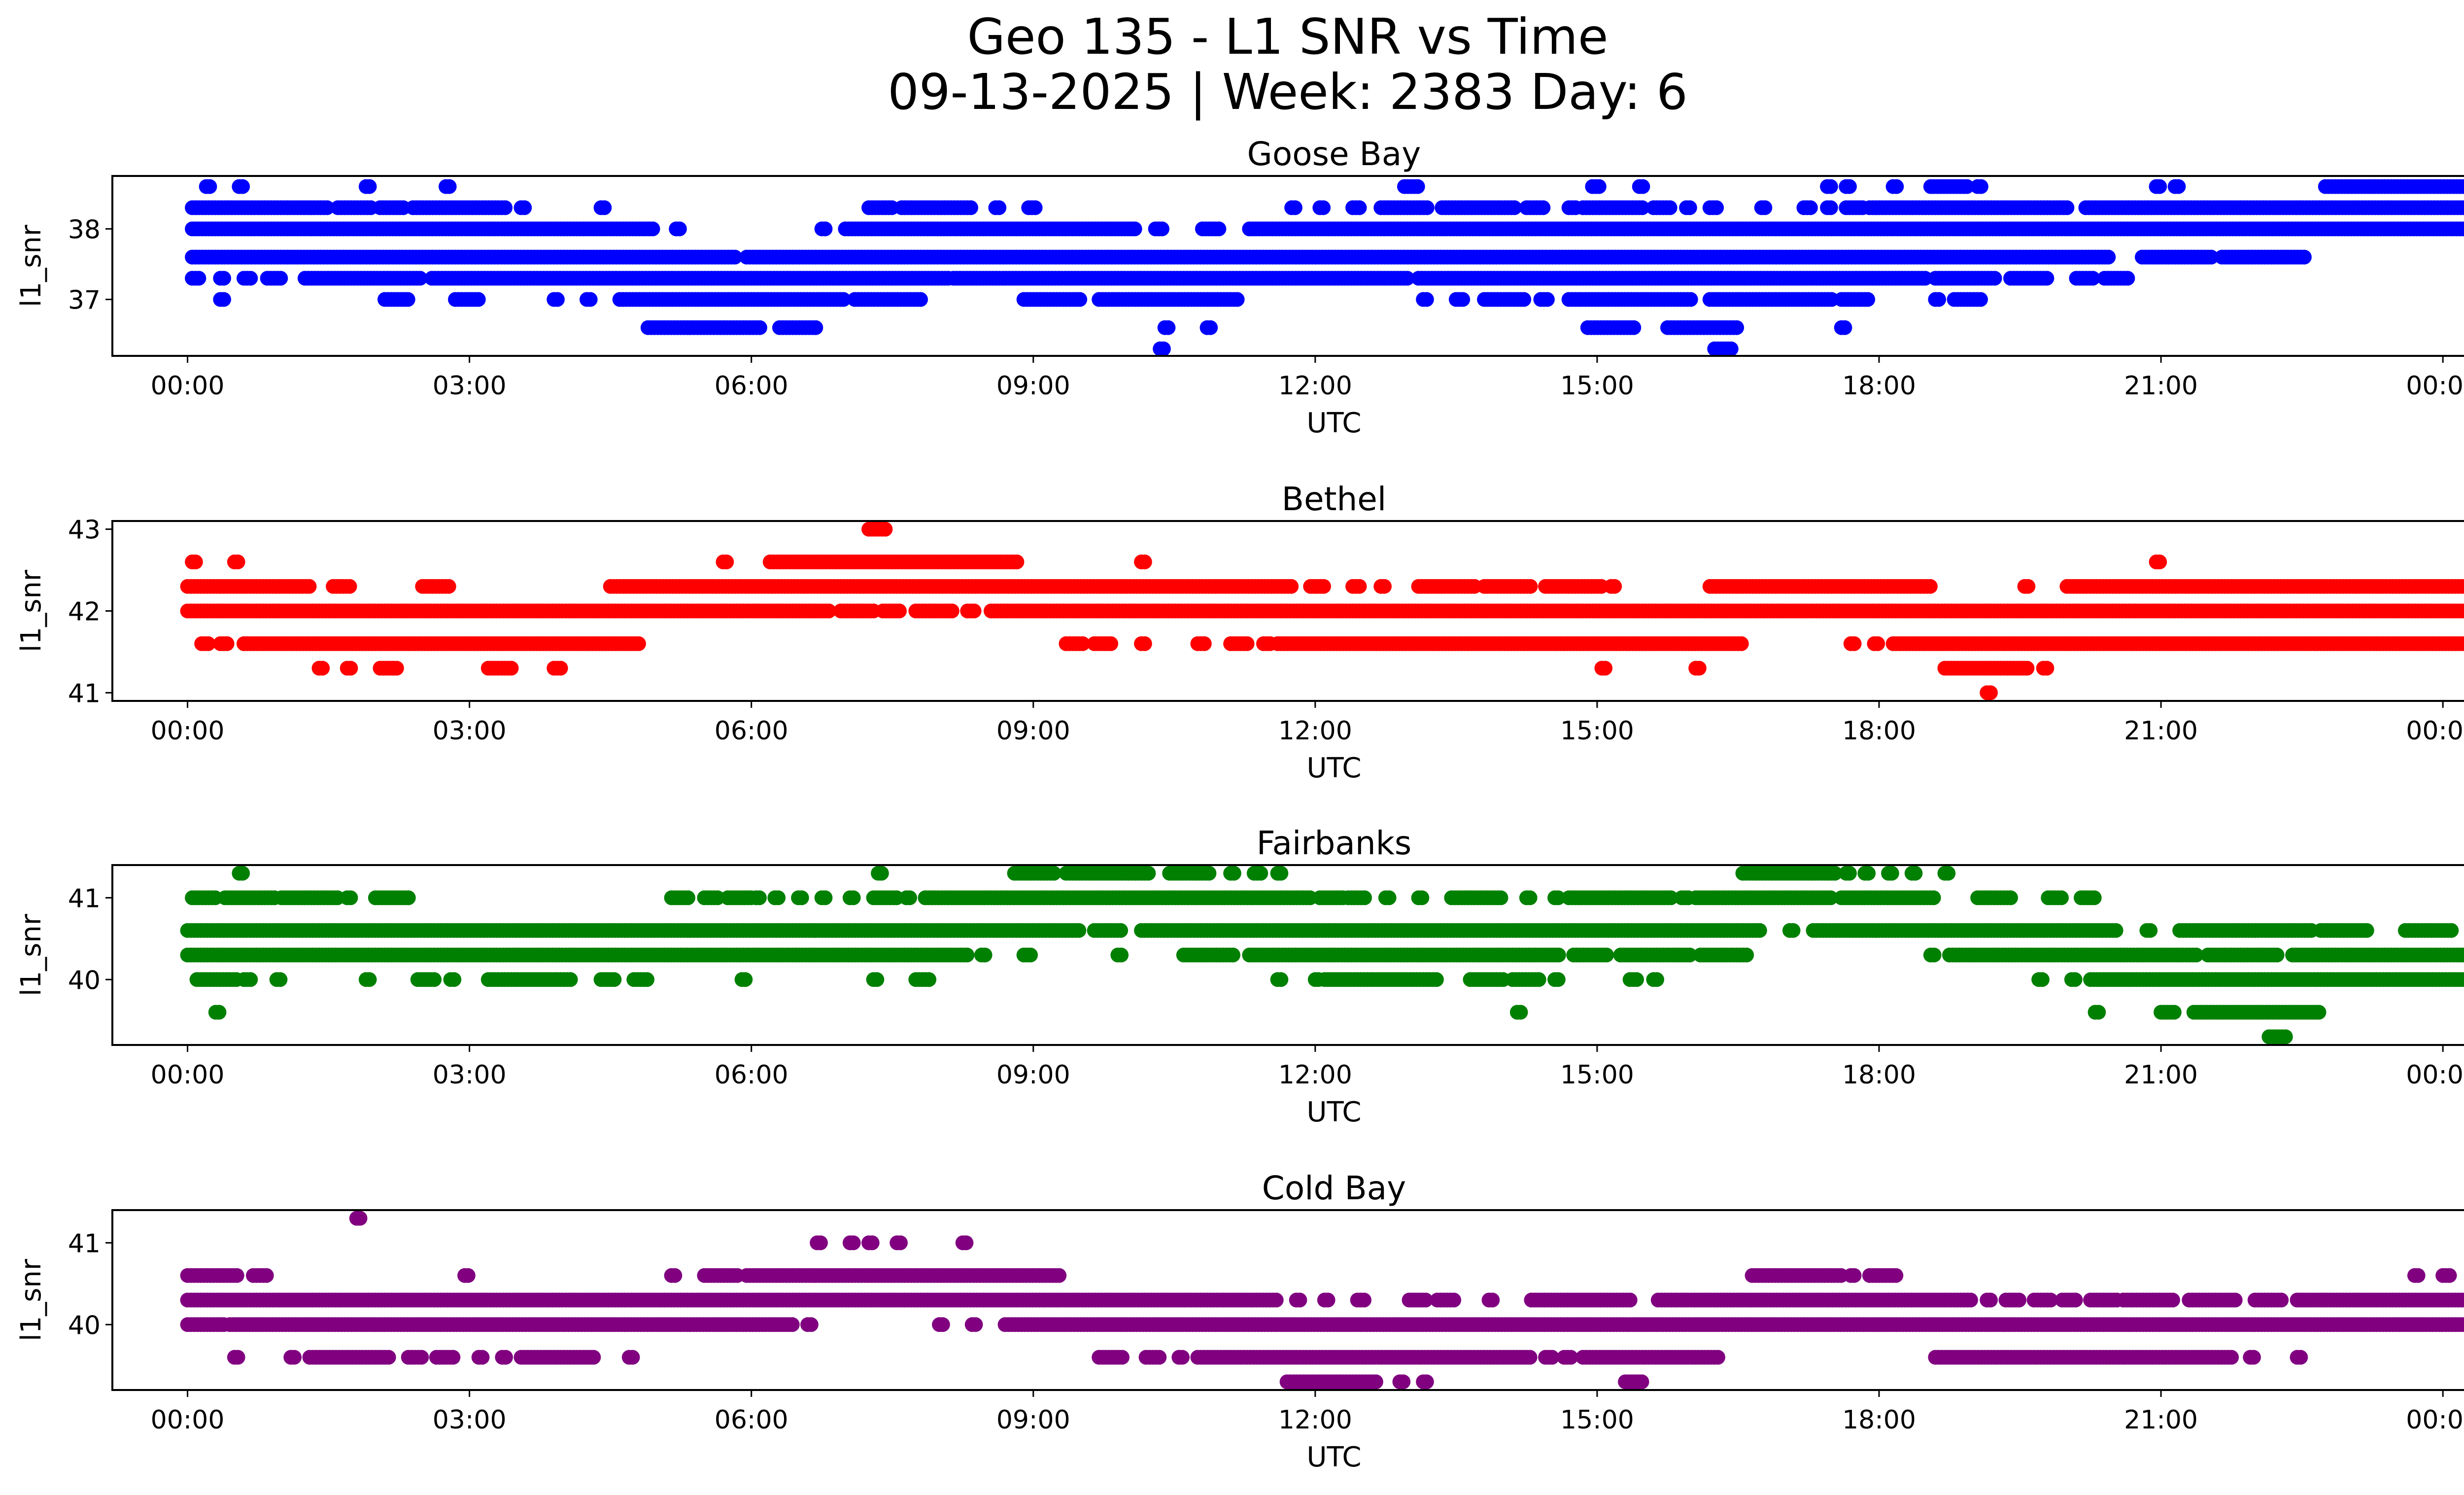 The height and width of the screenshot is (1495, 2464). Describe the element at coordinates (1287, 37) in the screenshot. I see `figure-title-line1: Geo 135 - L1 SNR vs Time` at that location.